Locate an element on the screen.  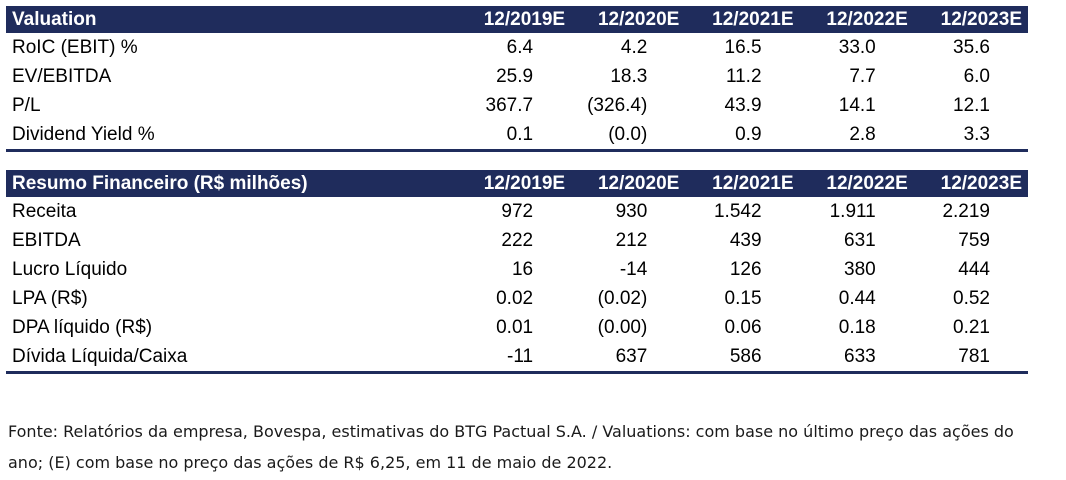
cell-value: 0.1 is located at coordinates (514, 136).